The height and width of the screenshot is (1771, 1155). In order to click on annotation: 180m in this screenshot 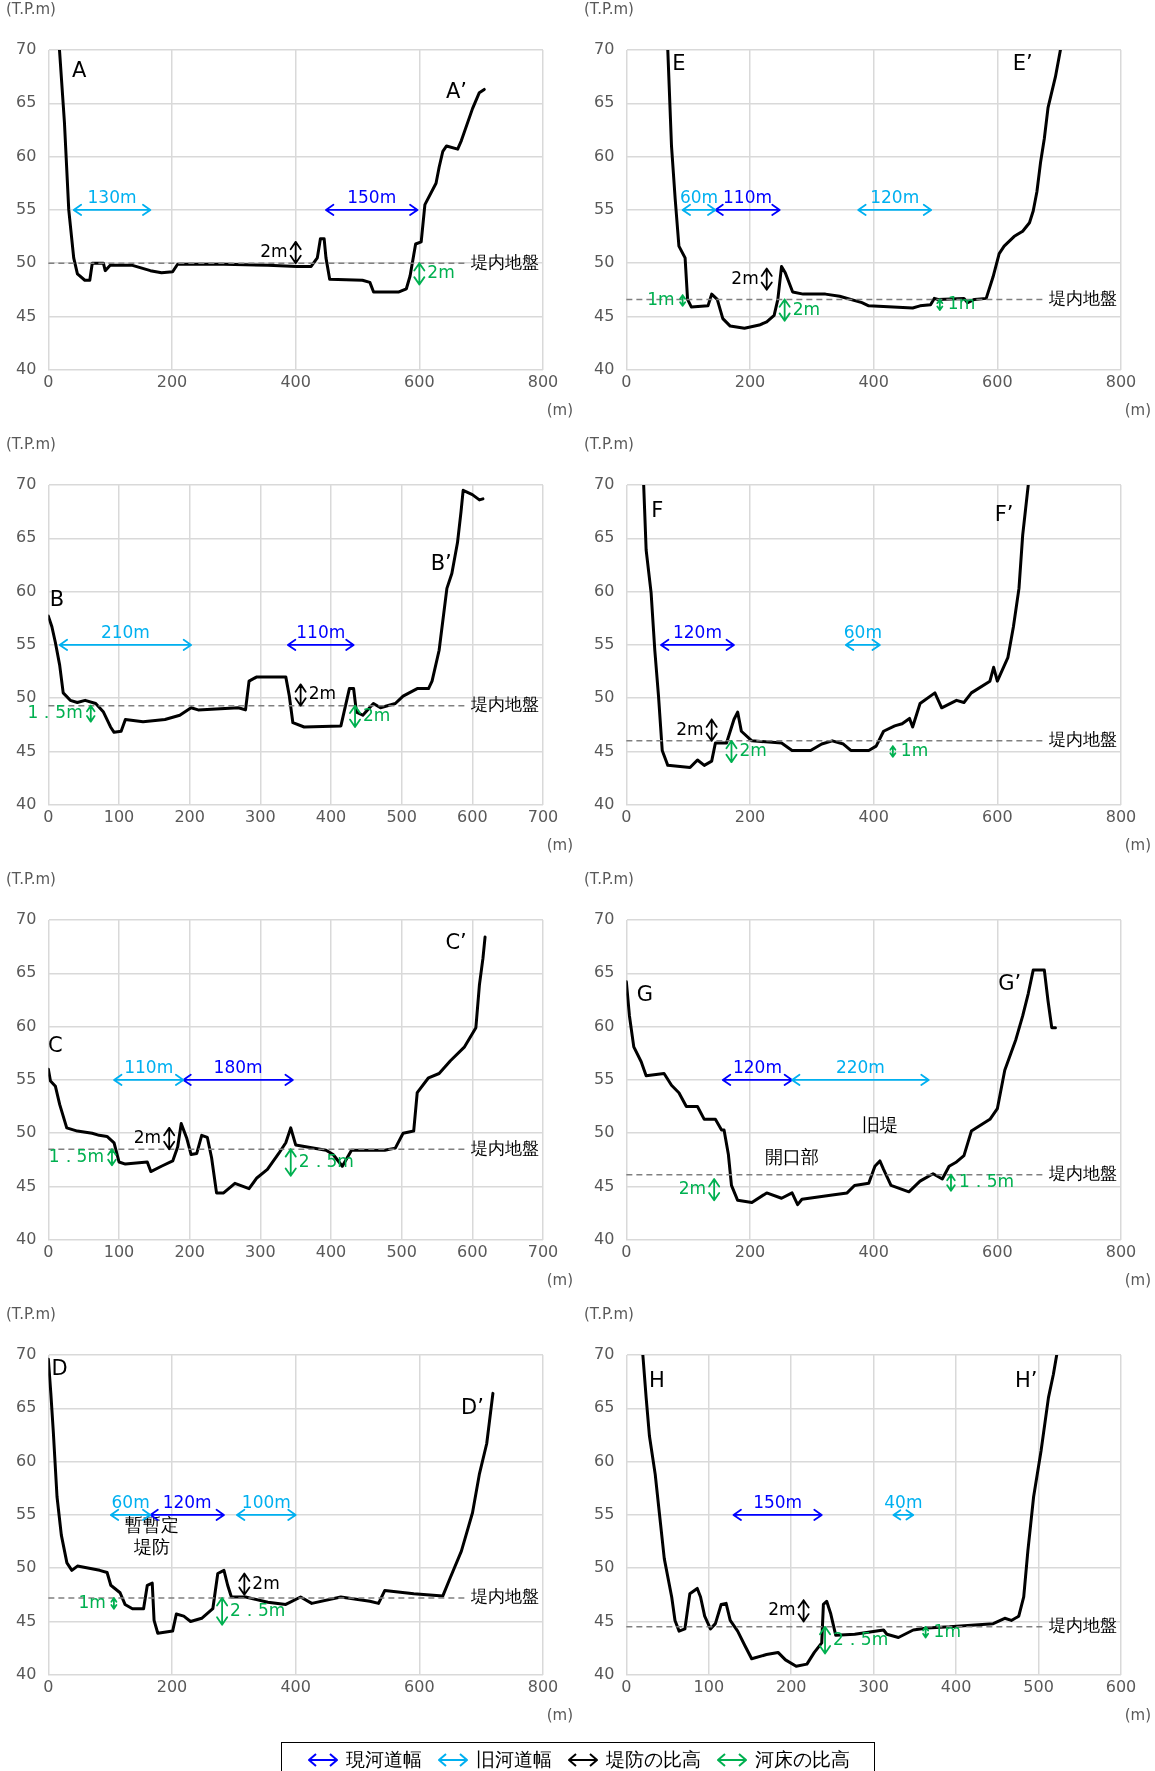, I will do `click(238, 1066)`.